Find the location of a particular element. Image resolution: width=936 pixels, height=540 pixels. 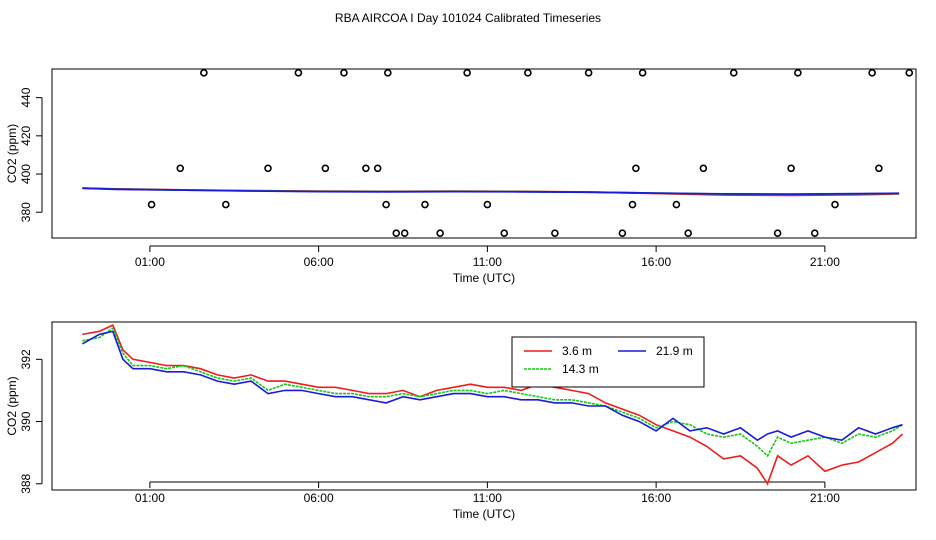

y-tick-label: 420 is located at coordinates (26, 136).